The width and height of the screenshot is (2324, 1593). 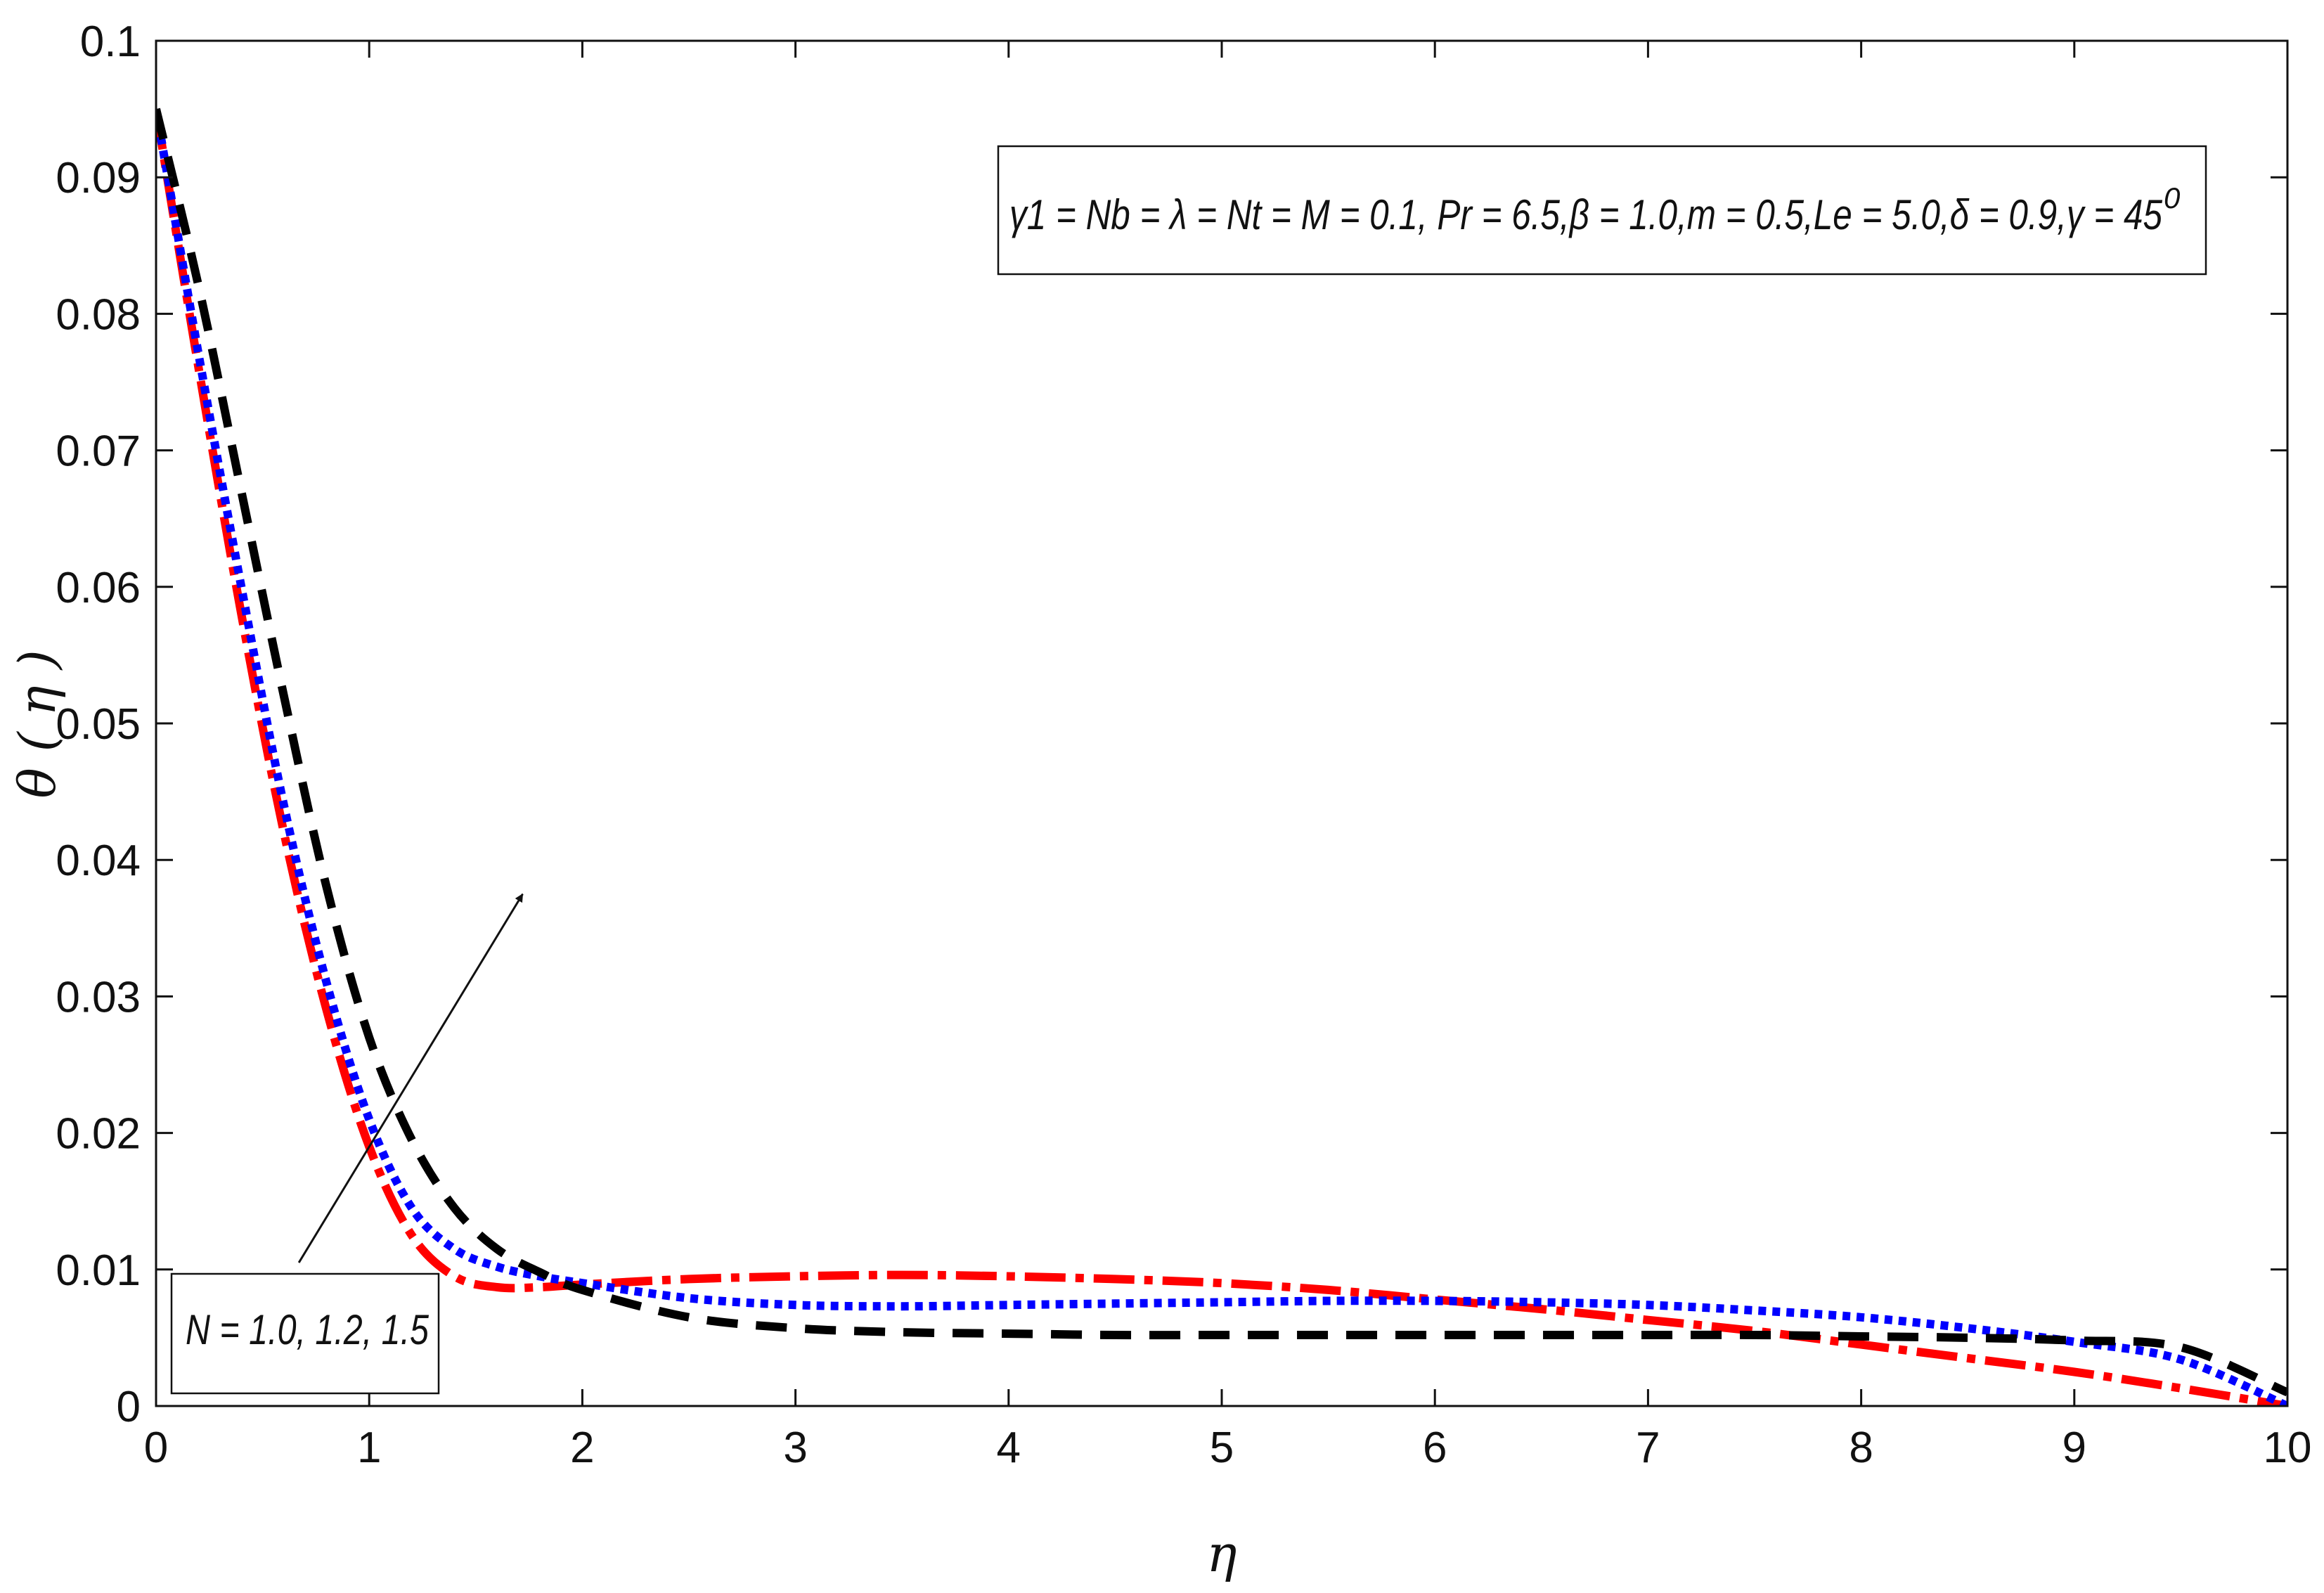 What do you see at coordinates (98, 314) in the screenshot?
I see `y-tick-label: 0.08` at bounding box center [98, 314].